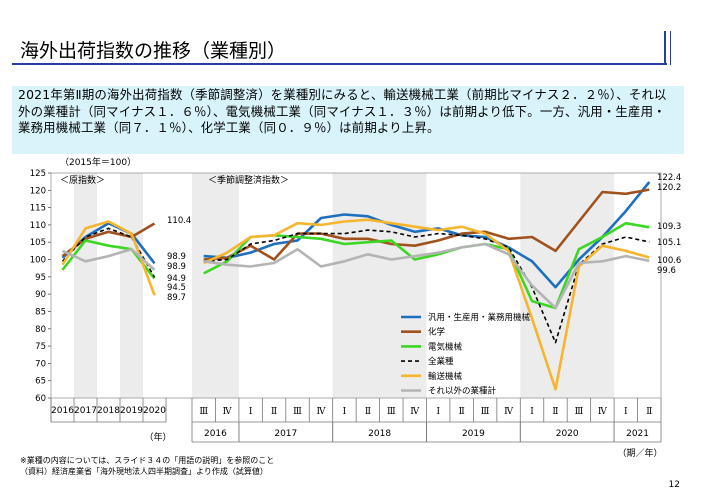 The width and height of the screenshot is (702, 497). I want to click on year-band-2016, so click(215, 285).